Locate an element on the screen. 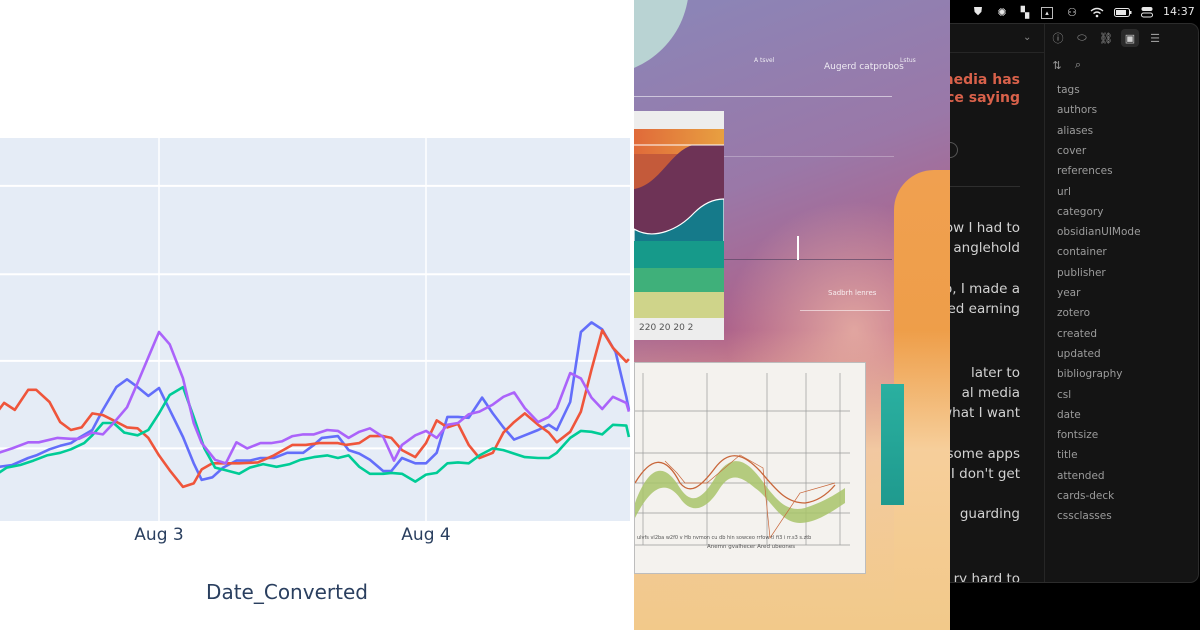 The height and width of the screenshot is (630, 1200). property-item: cards-deck is located at coordinates (1086, 496).